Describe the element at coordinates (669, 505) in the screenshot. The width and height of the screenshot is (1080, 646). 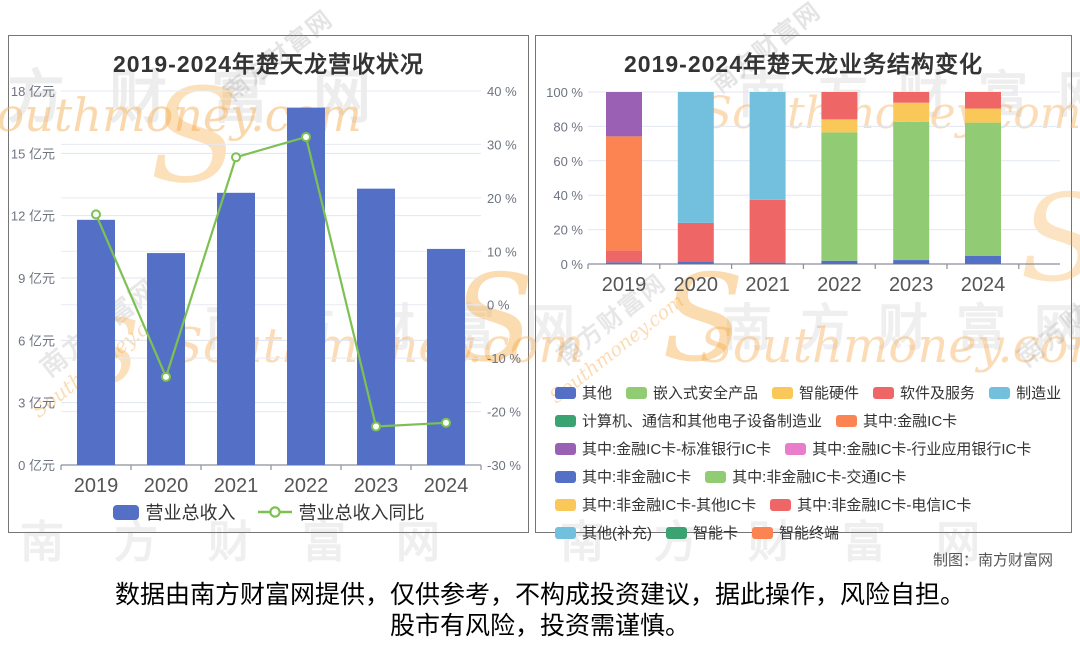
I see `legend-label: 其中:非金融IC卡-其他IC卡` at that location.